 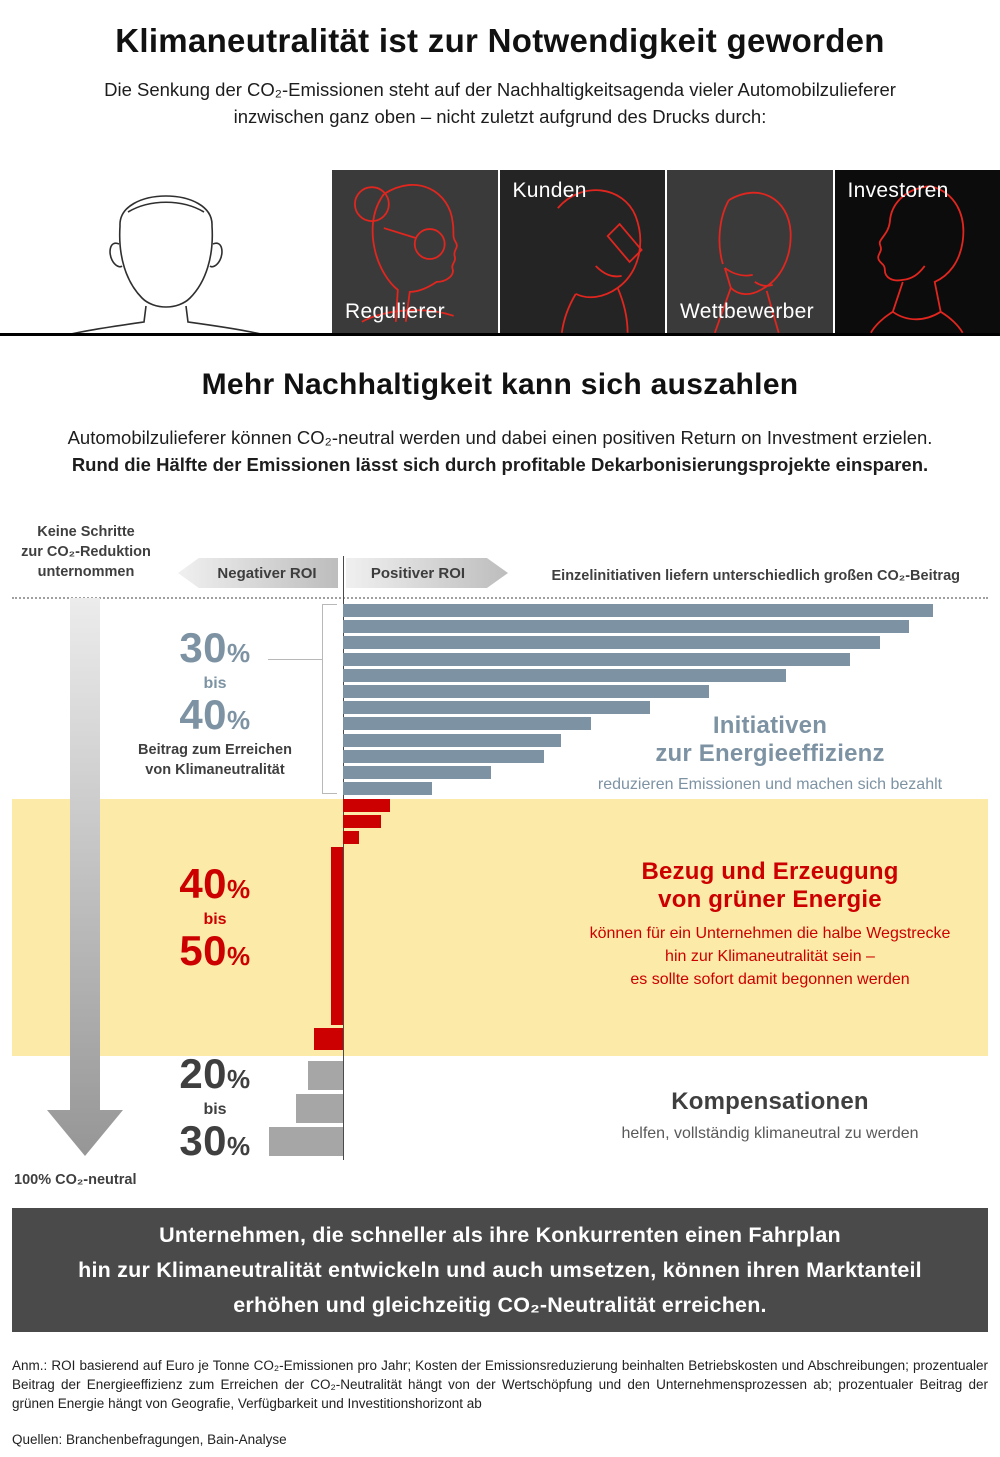 What do you see at coordinates (215, 750) in the screenshot?
I see `efficiency-sublabel-line1: Beitrag zum Erreichen` at bounding box center [215, 750].